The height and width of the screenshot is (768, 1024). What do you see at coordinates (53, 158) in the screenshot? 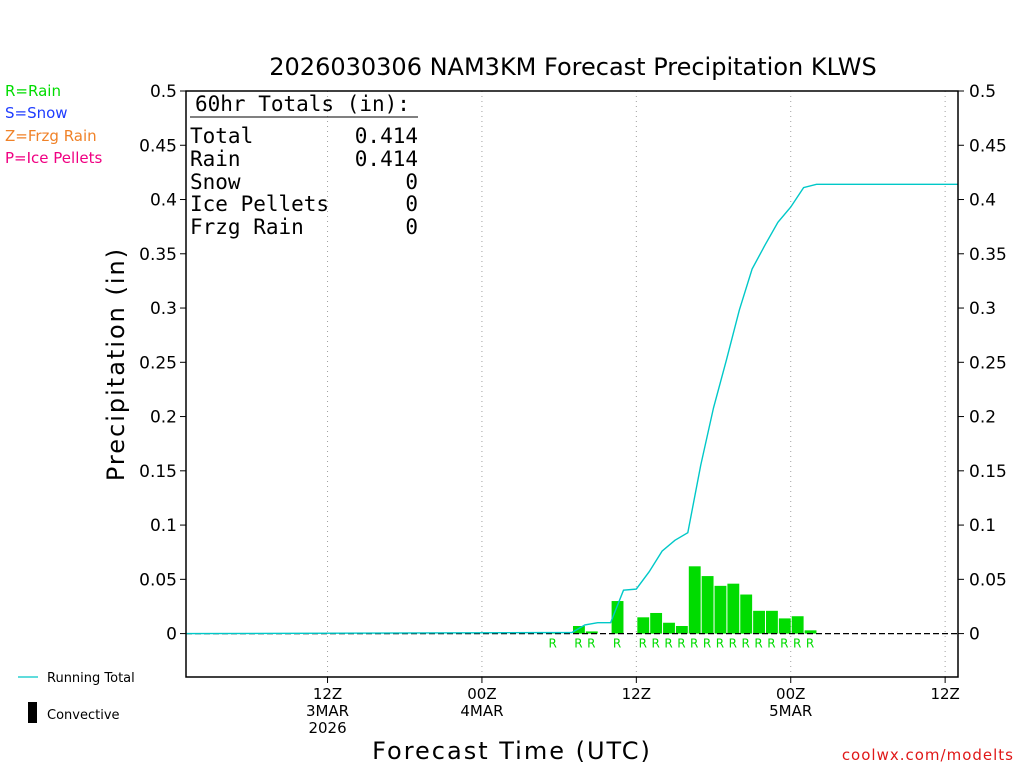
I see `legend-ice-pellets: P=Ice Pellets` at bounding box center [53, 158].